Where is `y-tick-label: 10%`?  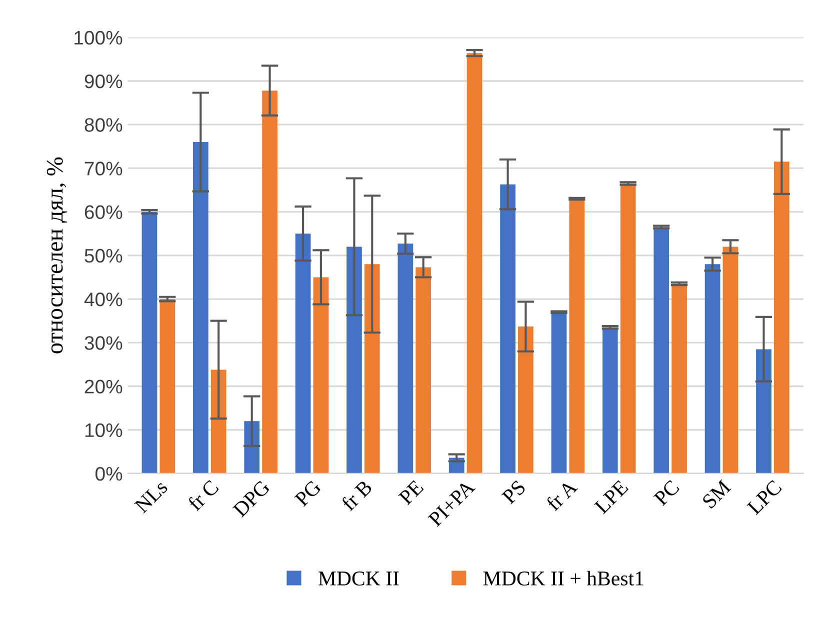 y-tick-label: 10% is located at coordinates (103, 430).